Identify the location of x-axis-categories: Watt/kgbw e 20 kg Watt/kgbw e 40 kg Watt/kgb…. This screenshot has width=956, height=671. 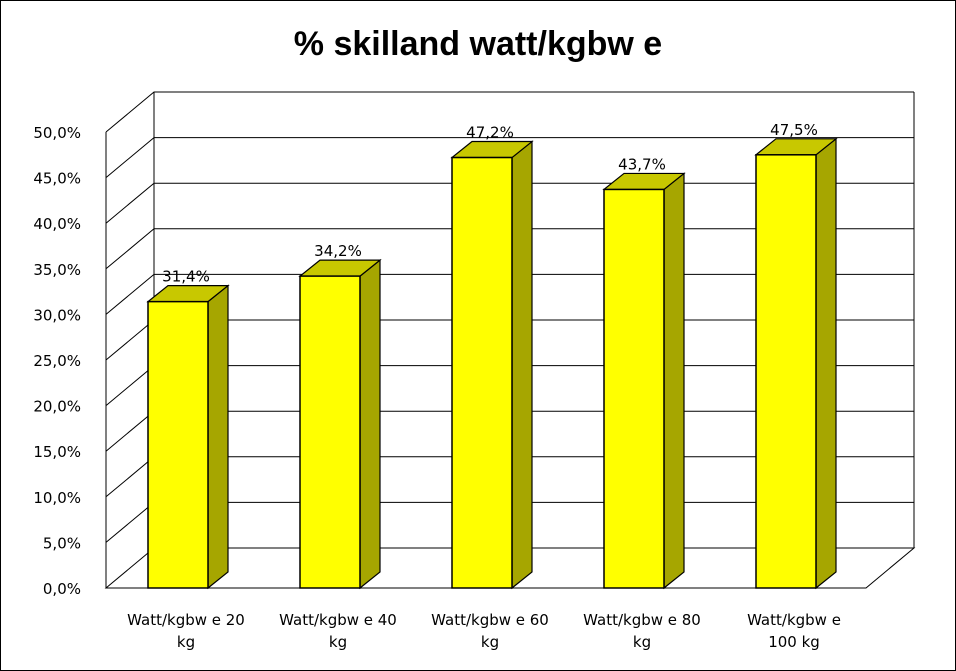
(484, 631).